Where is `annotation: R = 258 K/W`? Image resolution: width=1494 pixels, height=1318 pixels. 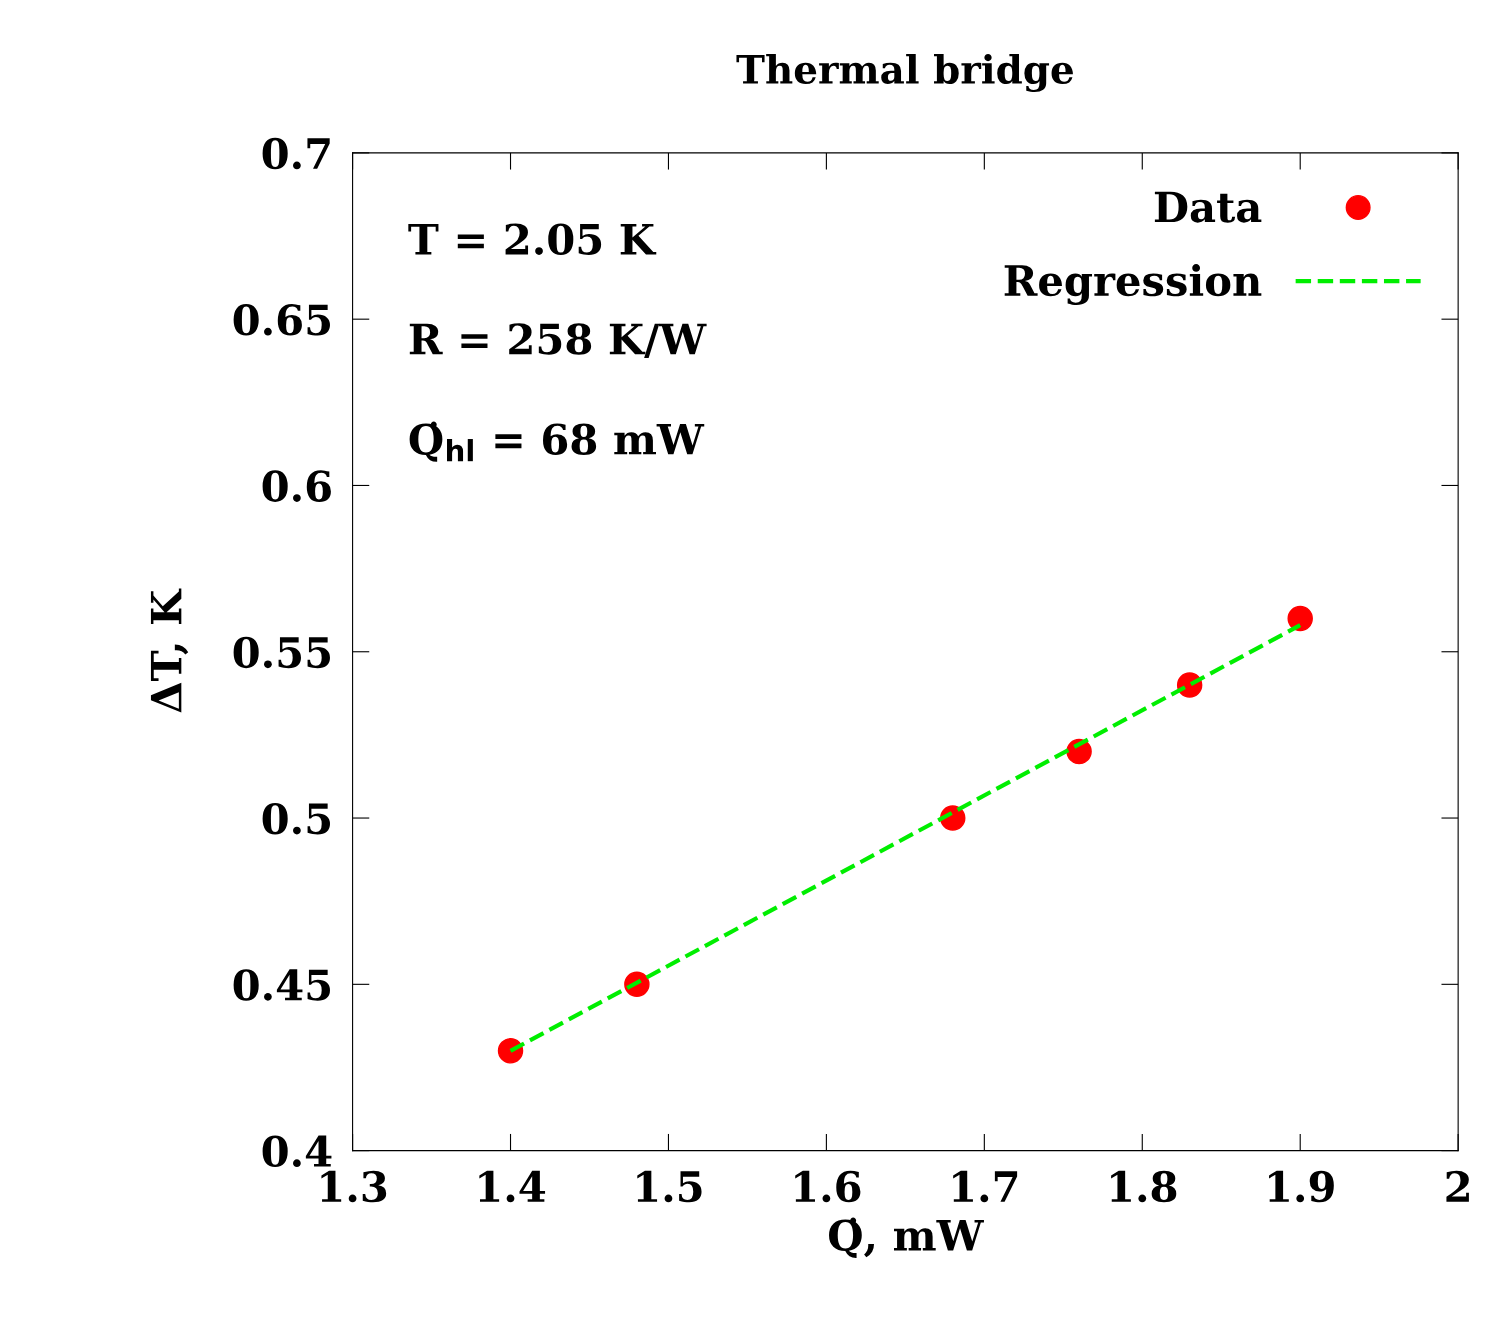
annotation: R = 258 K/W is located at coordinates (558, 341).